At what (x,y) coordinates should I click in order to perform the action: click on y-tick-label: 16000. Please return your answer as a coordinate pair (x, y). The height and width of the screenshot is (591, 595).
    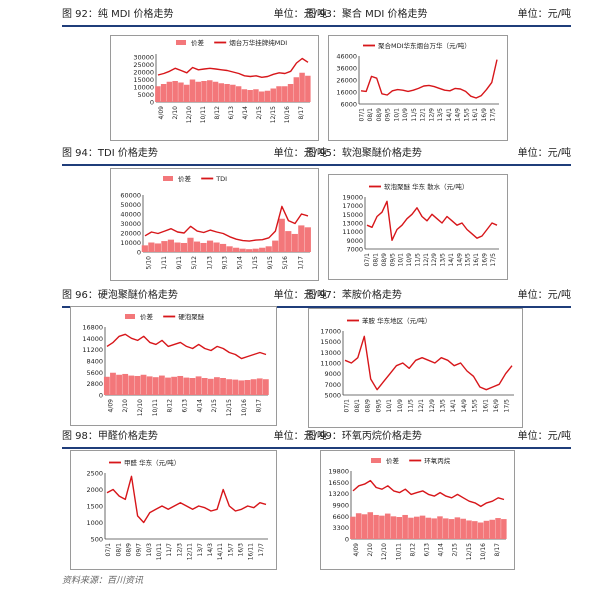
    Looking at the image, I should click on (346, 93).